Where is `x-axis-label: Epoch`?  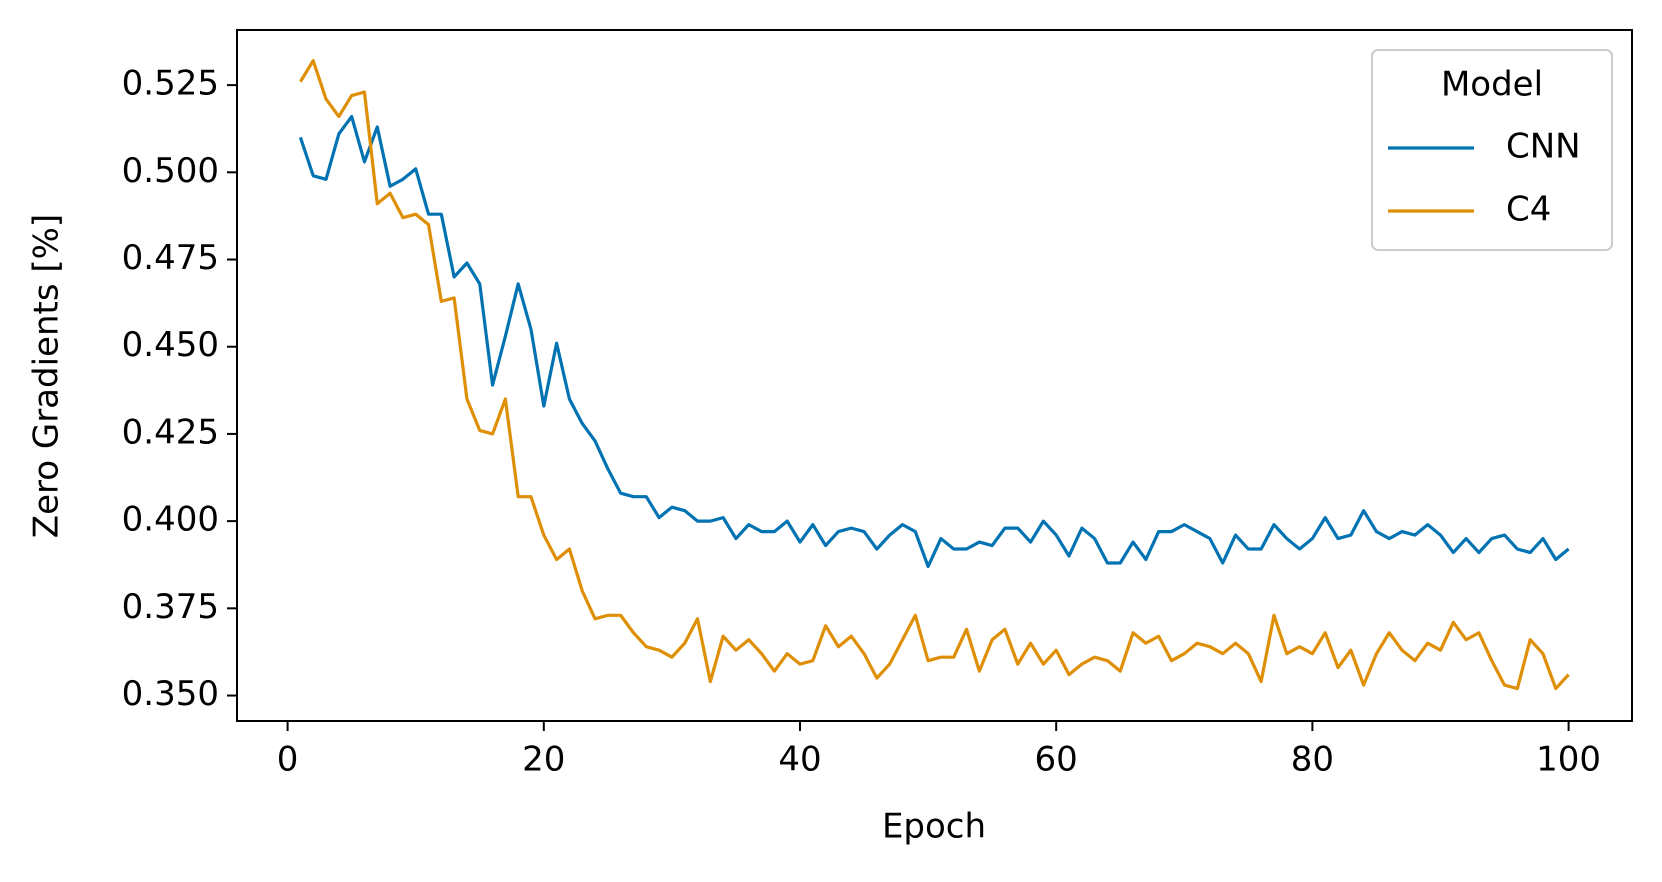
x-axis-label: Epoch is located at coordinates (934, 827).